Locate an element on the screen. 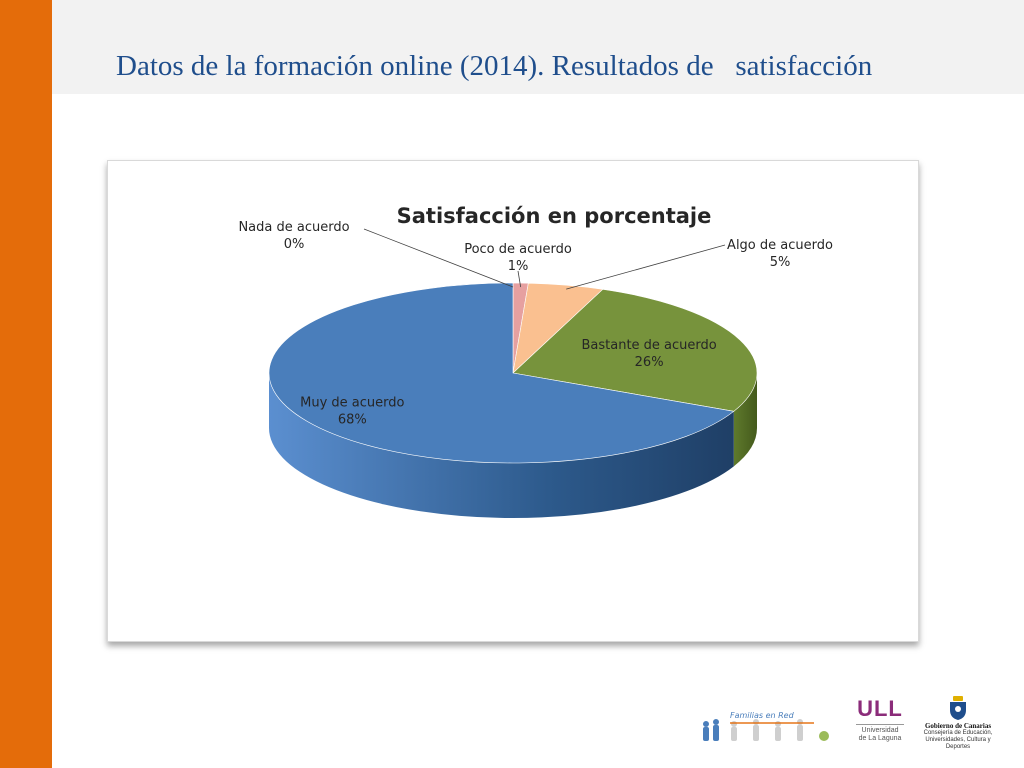 This screenshot has height=768, width=1024. familias-logo-text: Familias en Red is located at coordinates (762, 715).